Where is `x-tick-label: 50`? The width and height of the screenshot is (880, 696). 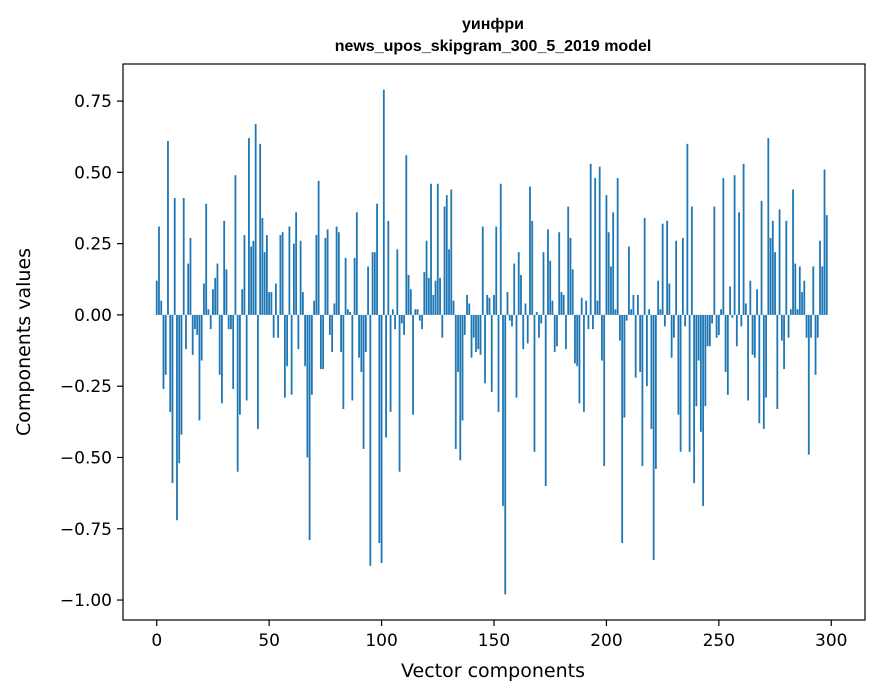
x-tick-label: 50 is located at coordinates (269, 641).